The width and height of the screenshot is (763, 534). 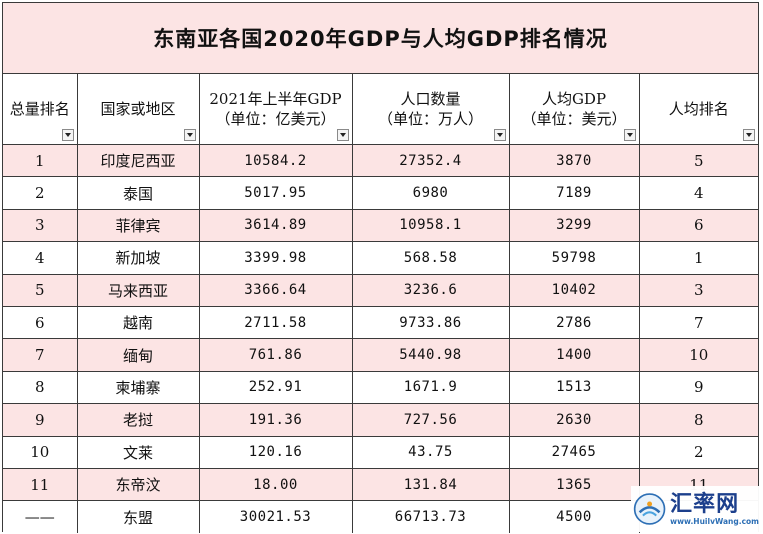 I want to click on column-header: 人均排名, so click(x=698, y=109).